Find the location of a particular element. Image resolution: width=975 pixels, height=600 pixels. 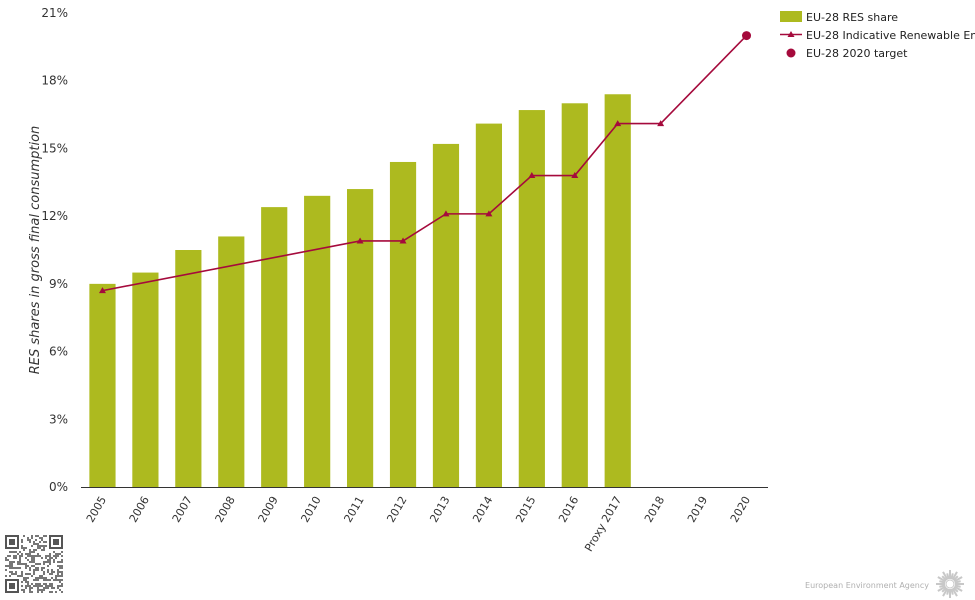

y-tick-label: 21% is located at coordinates (54, 13).